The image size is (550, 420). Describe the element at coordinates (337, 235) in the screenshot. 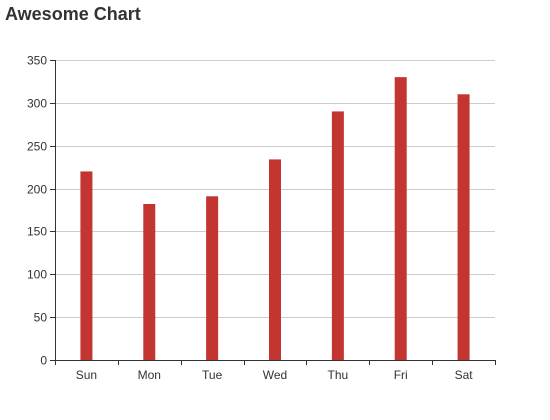

I see `bar-thu` at that location.